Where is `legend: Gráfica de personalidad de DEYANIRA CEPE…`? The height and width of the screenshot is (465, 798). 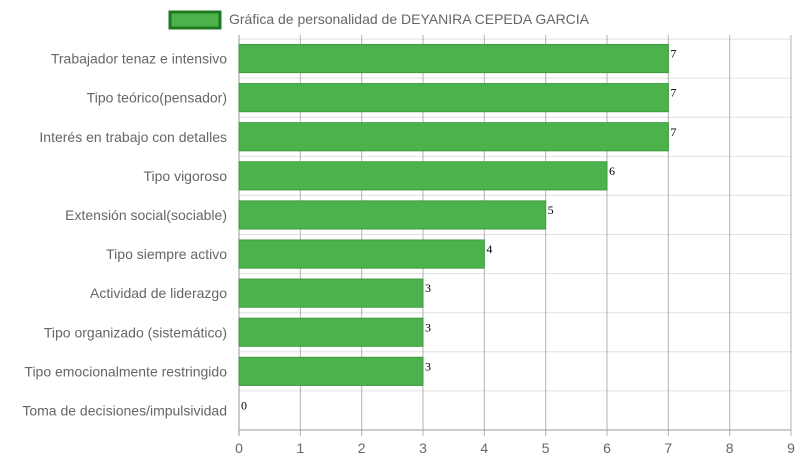
legend: Gráfica de personalidad de DEYANIRA CEPE… is located at coordinates (379, 20).